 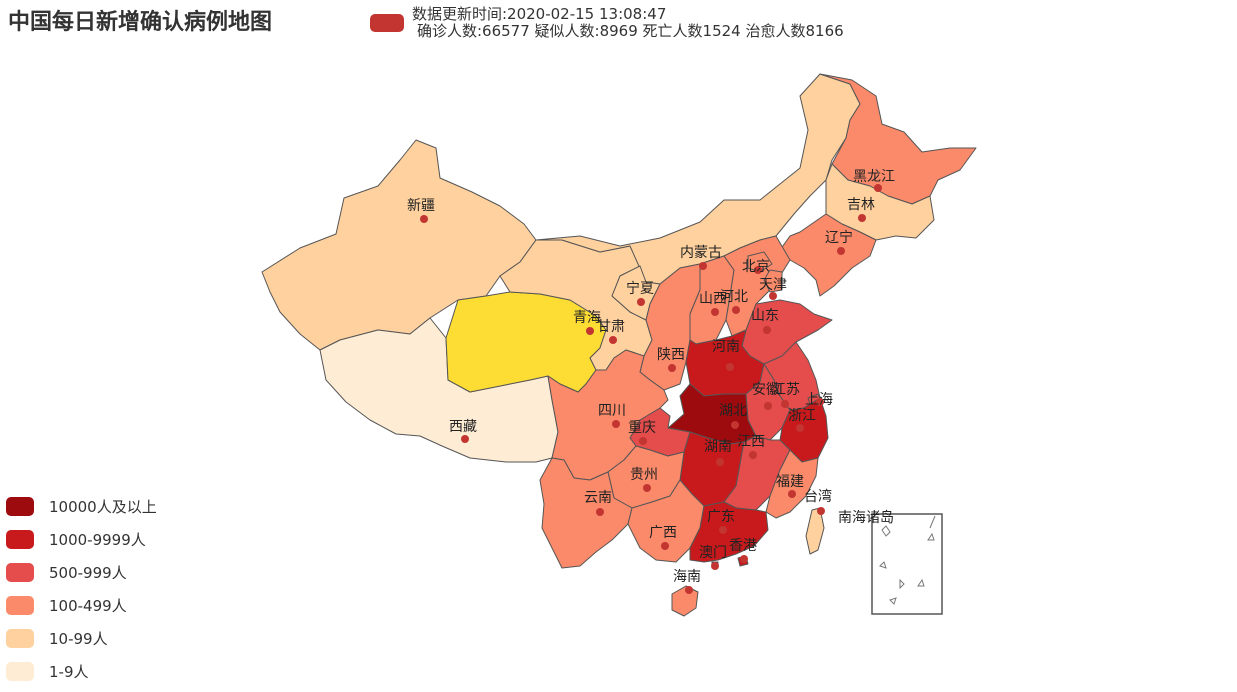 I want to click on legend-label: 10-99人, so click(x=78, y=639).